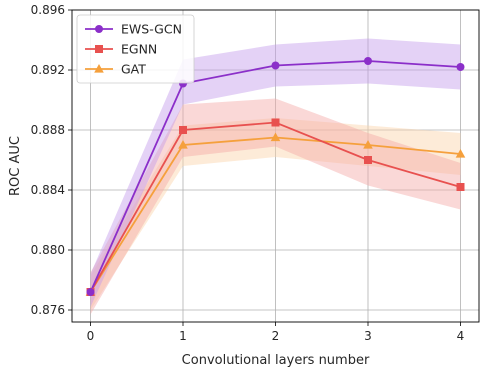  I want to click on x-tick-label: 4, so click(461, 336).